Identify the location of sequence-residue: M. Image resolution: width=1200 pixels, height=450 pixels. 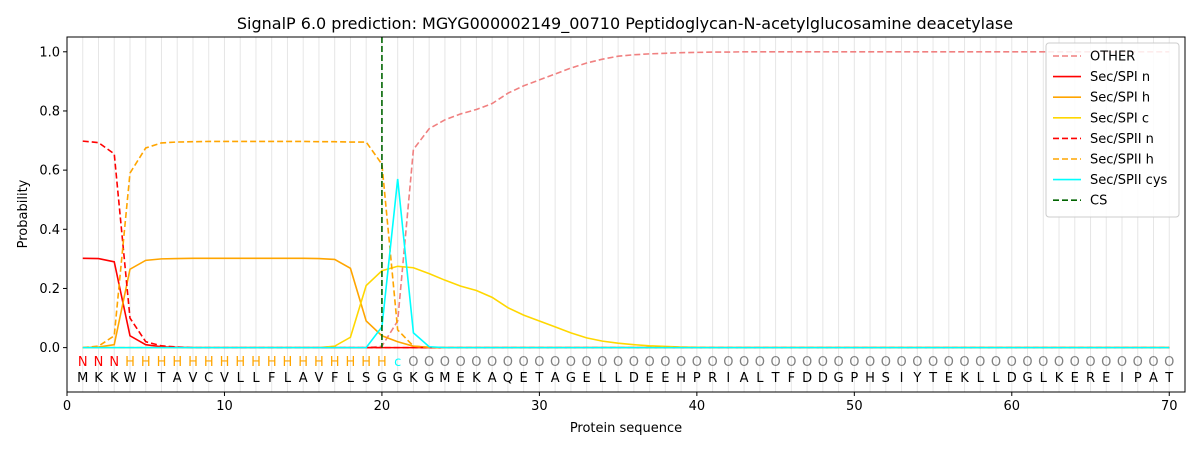
(82, 378).